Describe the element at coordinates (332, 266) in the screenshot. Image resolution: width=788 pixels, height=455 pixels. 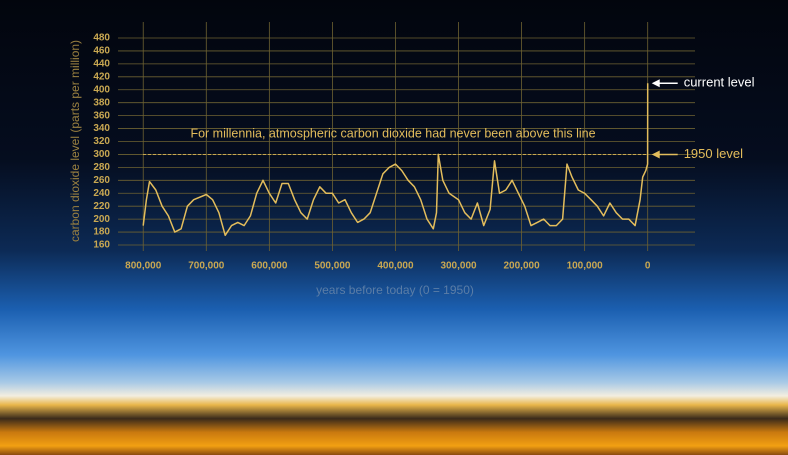
I see `x-tick-label: 500,000` at that location.